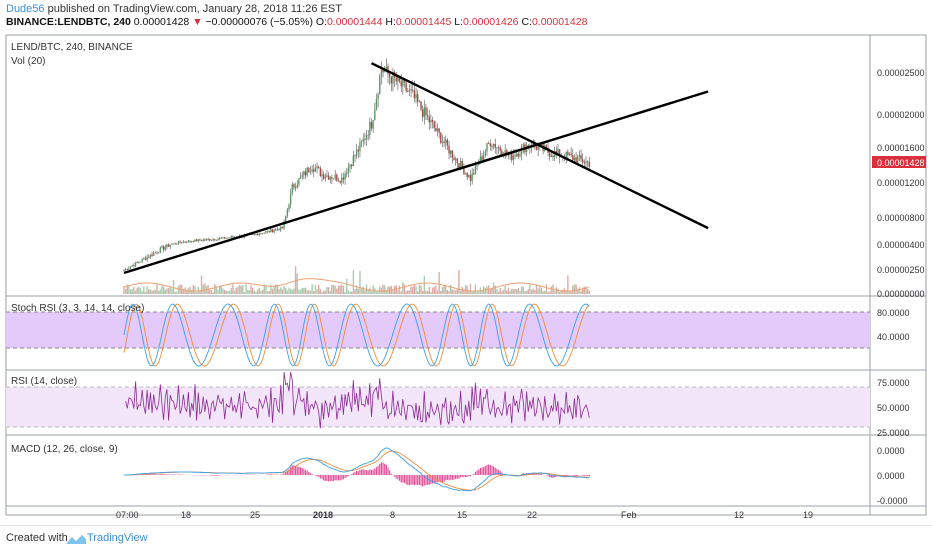 This screenshot has width=932, height=551. Describe the element at coordinates (893, 408) in the screenshot. I see `rsi-tick: 50.0000` at that location.